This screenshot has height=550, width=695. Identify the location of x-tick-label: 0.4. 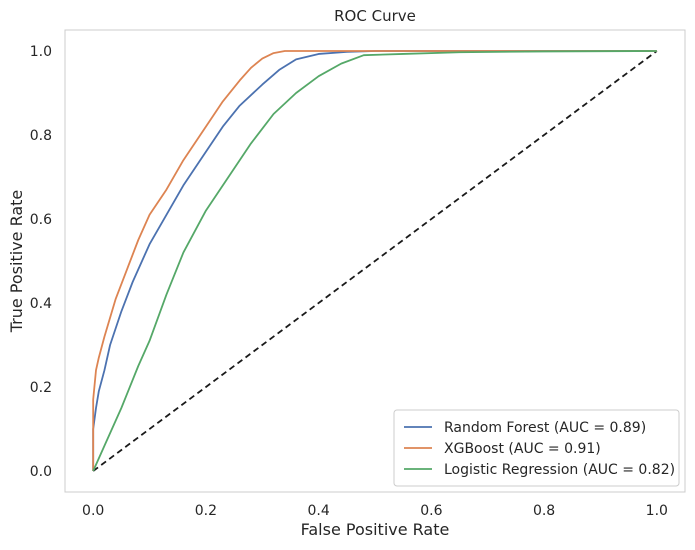
(319, 511).